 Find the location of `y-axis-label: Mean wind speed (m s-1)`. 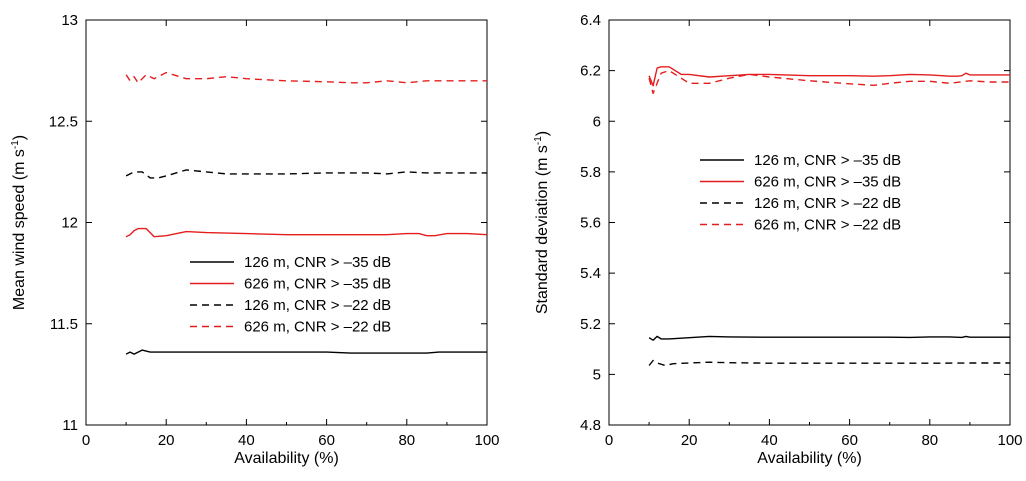

y-axis-label: Mean wind speed (m s-1) is located at coordinates (19, 222).